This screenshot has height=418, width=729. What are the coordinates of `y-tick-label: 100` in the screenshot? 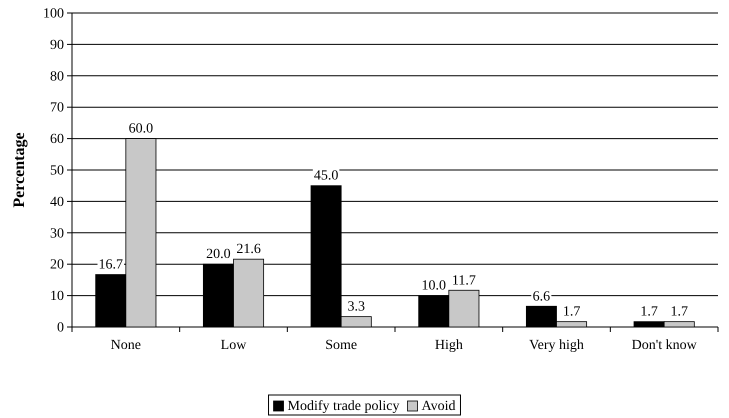 It's located at (53, 14).